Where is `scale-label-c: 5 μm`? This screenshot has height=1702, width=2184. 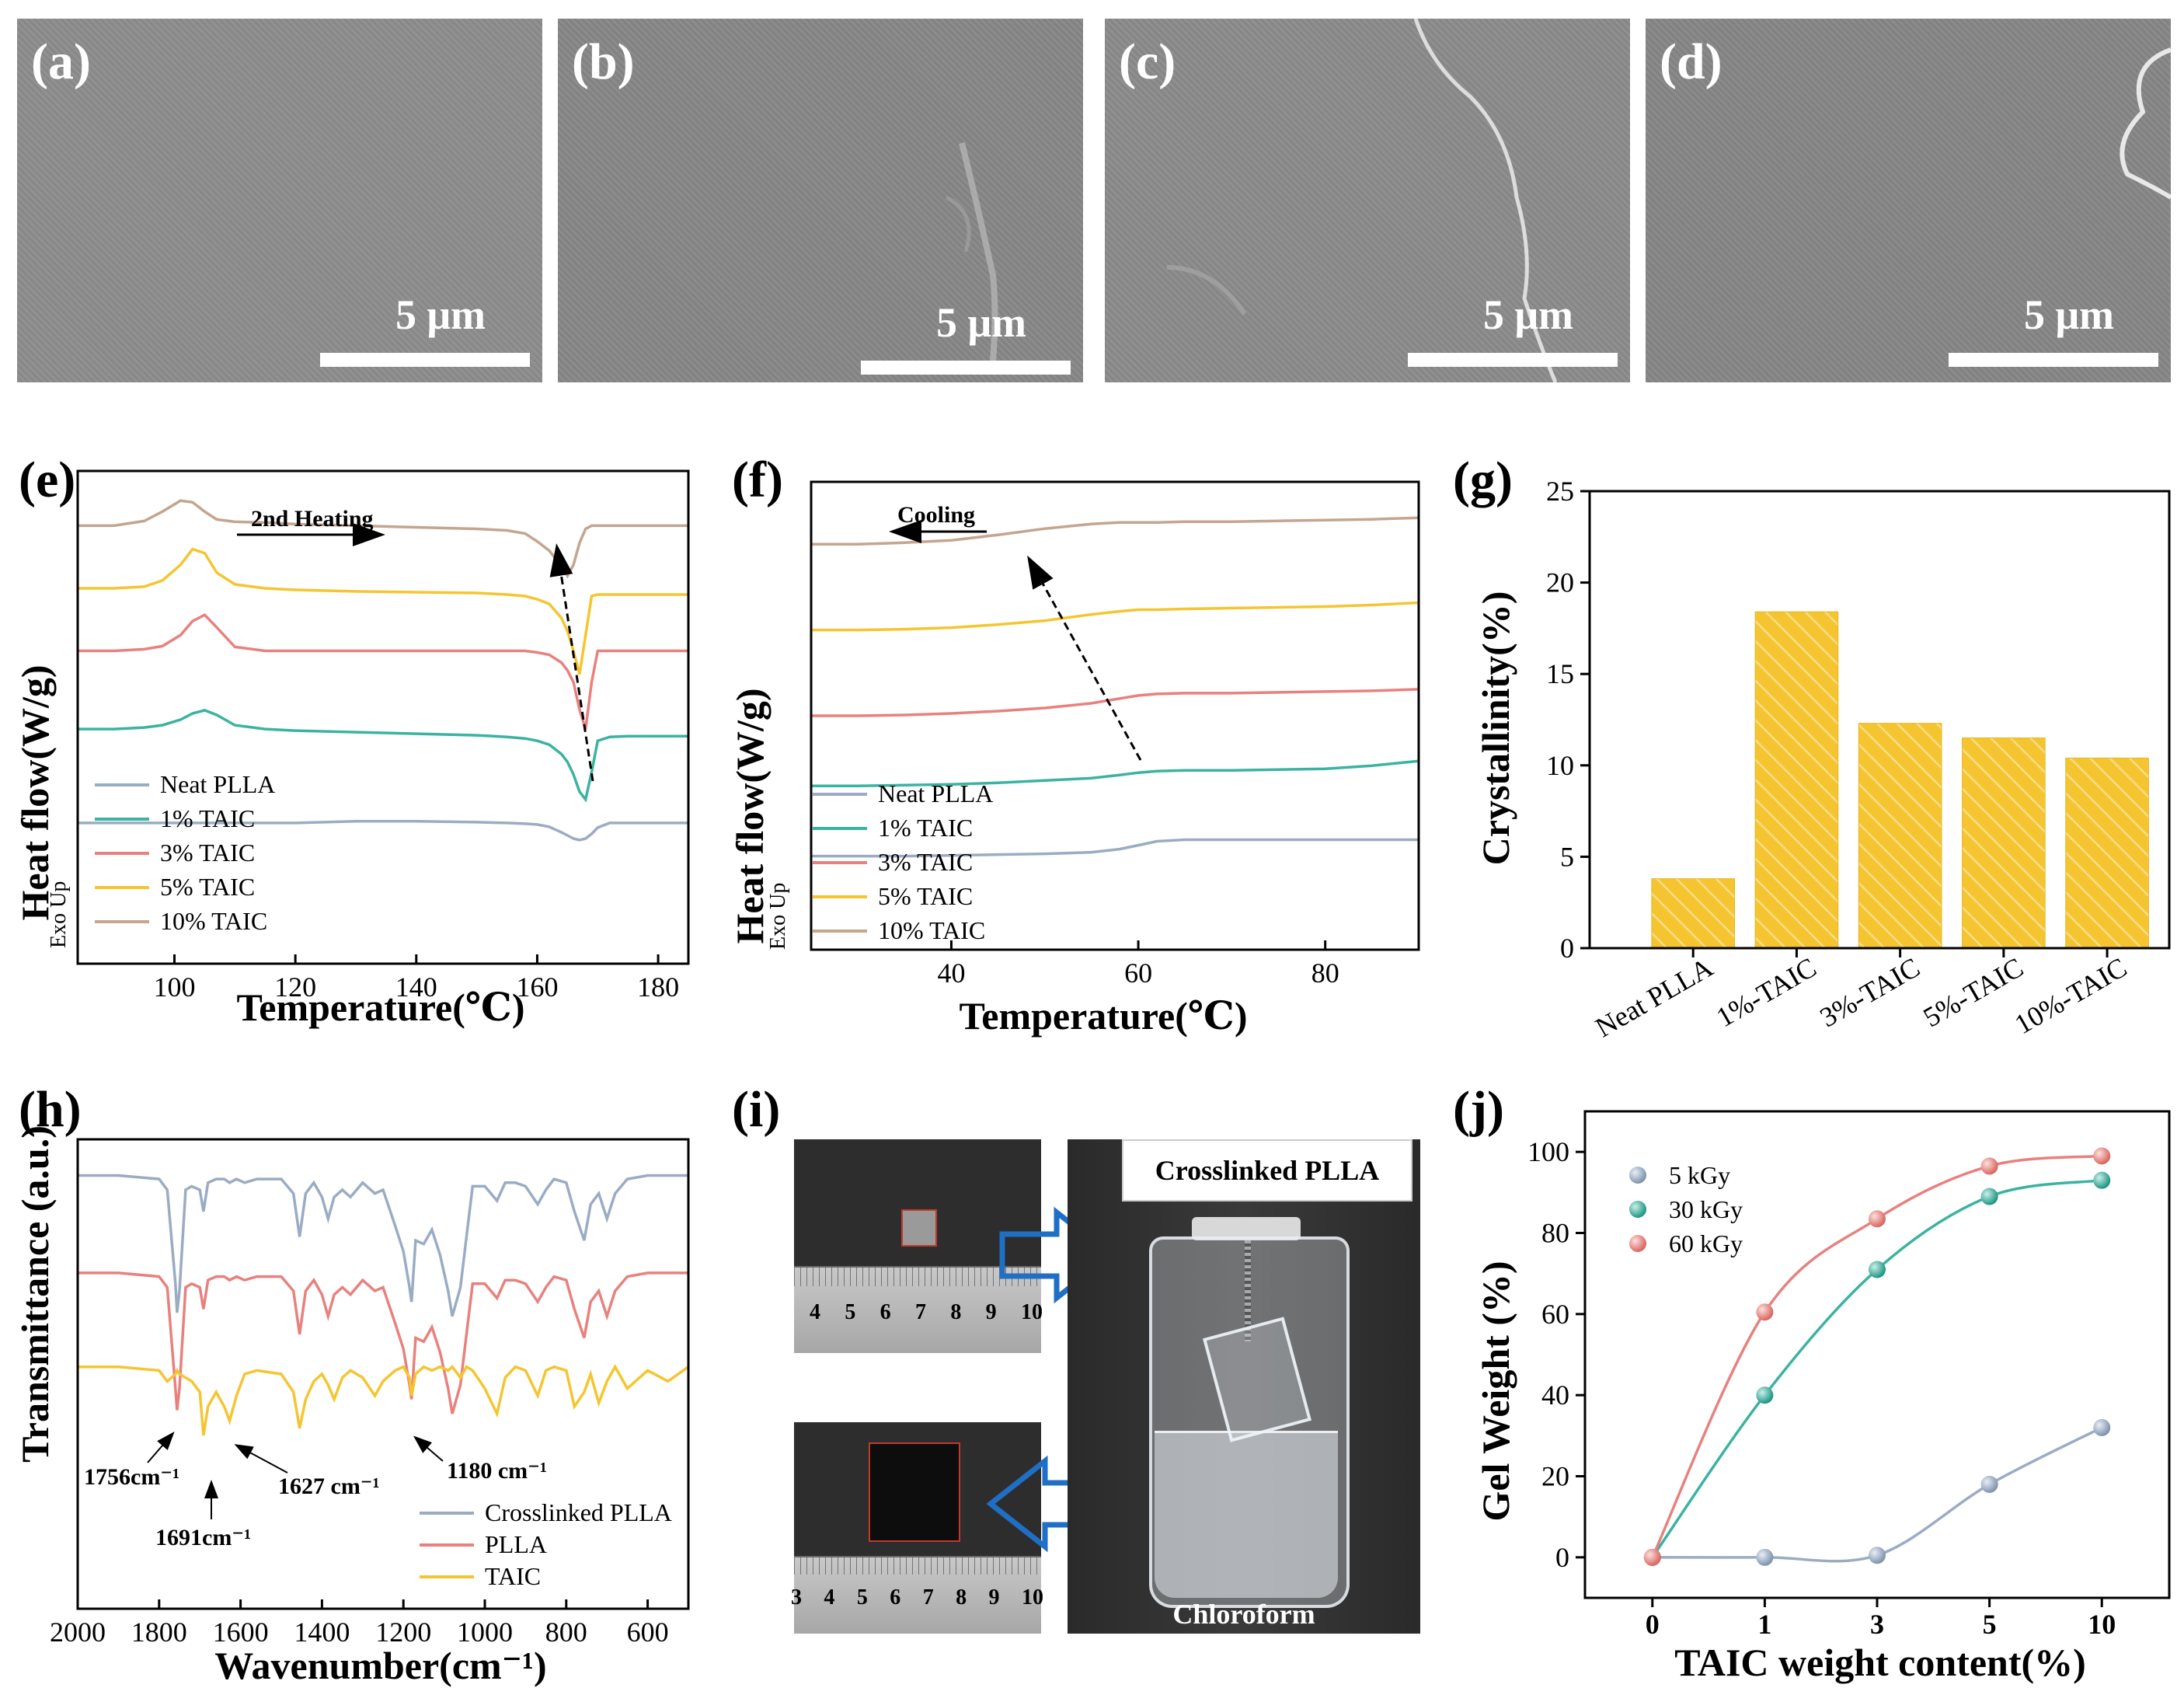
scale-label-c: 5 μm is located at coordinates (1528, 314).